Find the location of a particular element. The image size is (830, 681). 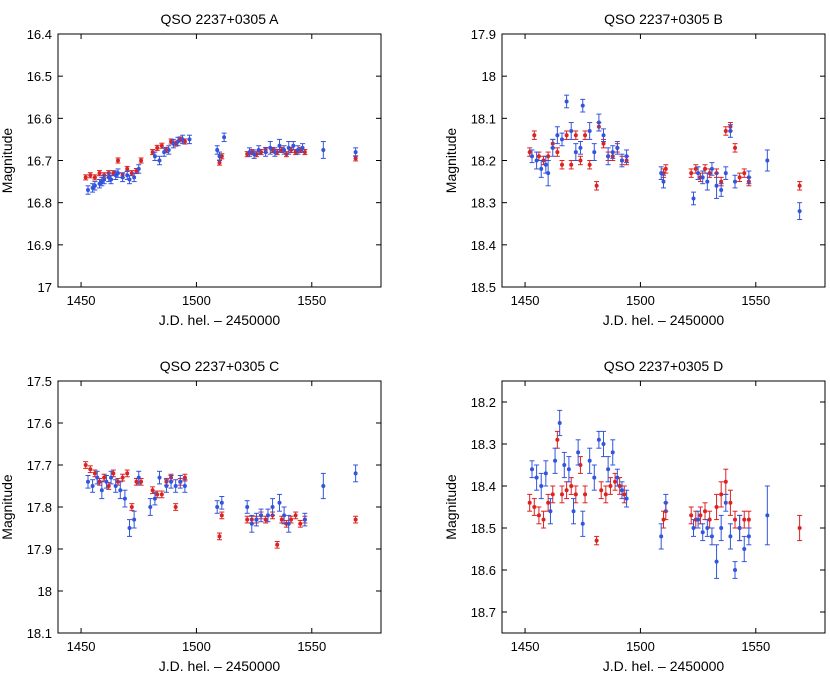

chart-title: QSO 2237+0305 D is located at coordinates (663, 366).